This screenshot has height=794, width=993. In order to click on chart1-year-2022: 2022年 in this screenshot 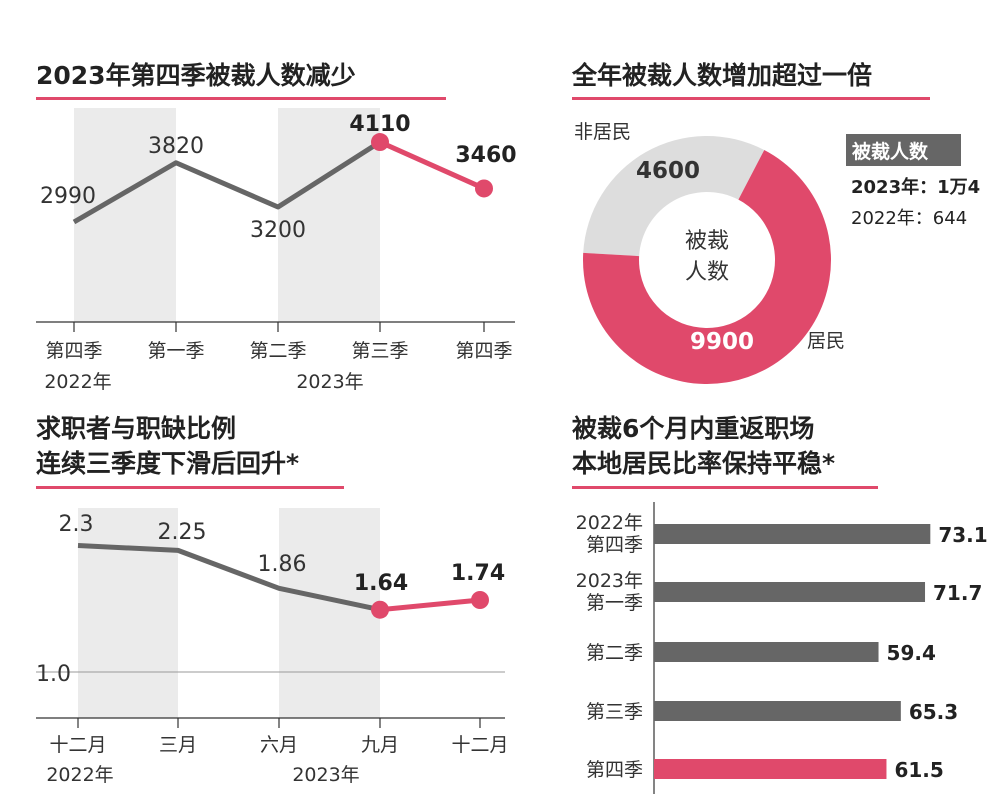, I will do `click(77, 382)`.